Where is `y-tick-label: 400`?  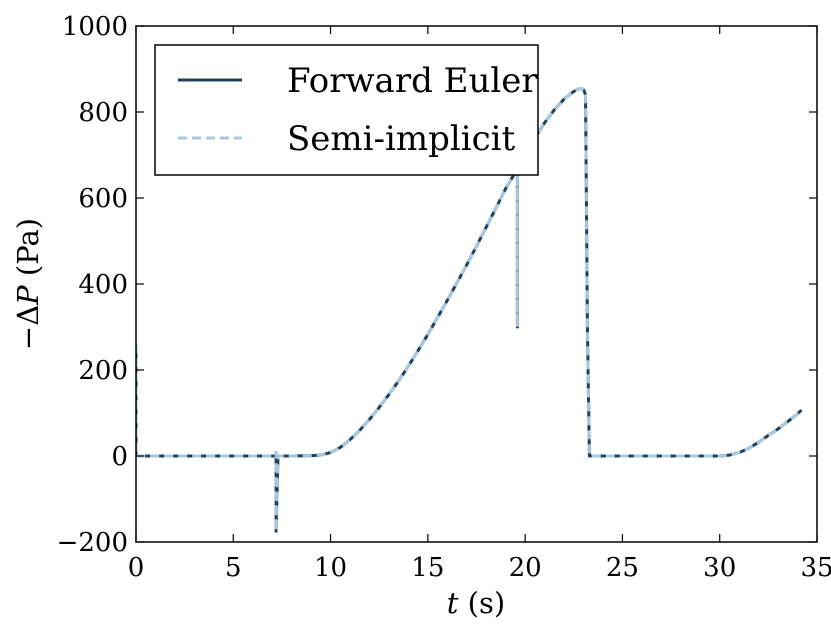
y-tick-label: 400 is located at coordinates (103, 285).